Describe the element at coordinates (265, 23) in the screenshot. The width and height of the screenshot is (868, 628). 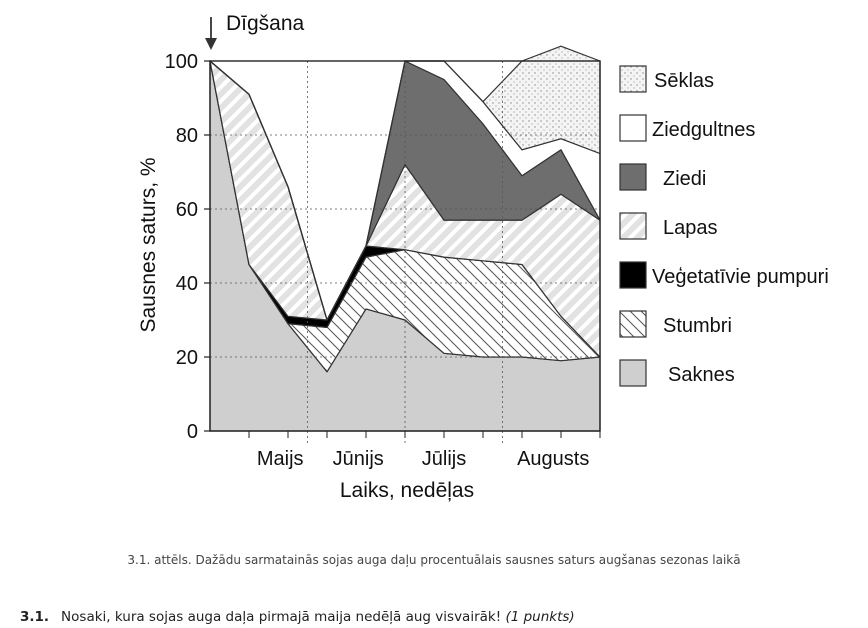
I see `germination-label: Dīgšana` at that location.